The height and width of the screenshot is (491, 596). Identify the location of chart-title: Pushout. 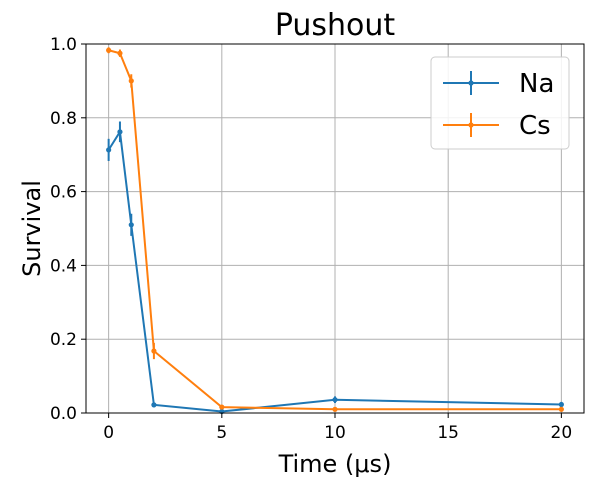
(335, 25).